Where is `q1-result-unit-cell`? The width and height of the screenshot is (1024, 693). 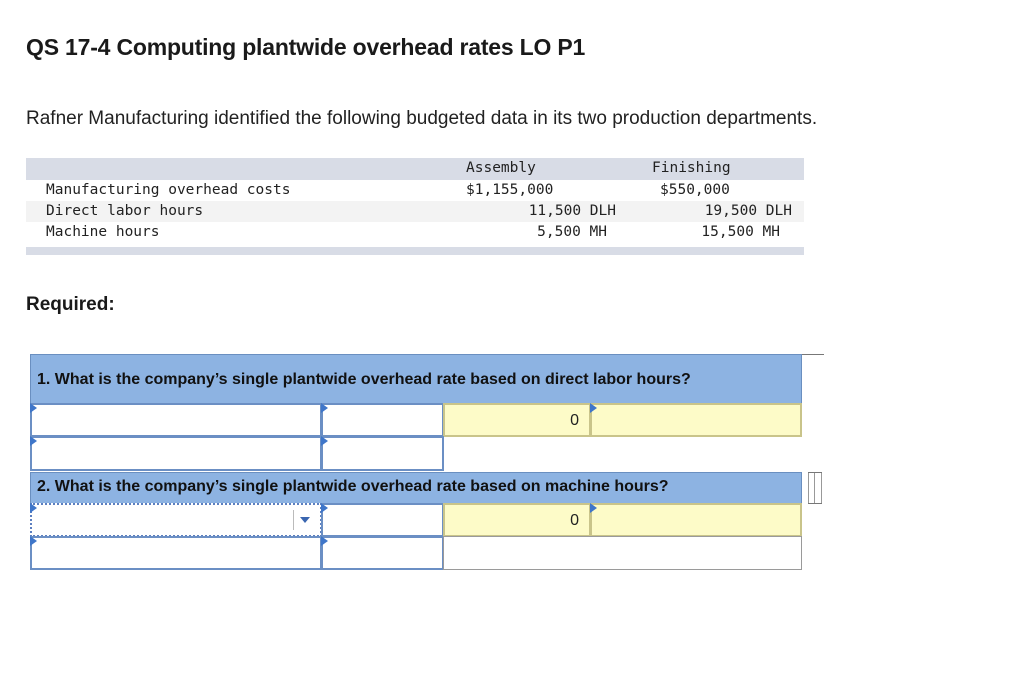
q1-result-unit-cell is located at coordinates (696, 420).